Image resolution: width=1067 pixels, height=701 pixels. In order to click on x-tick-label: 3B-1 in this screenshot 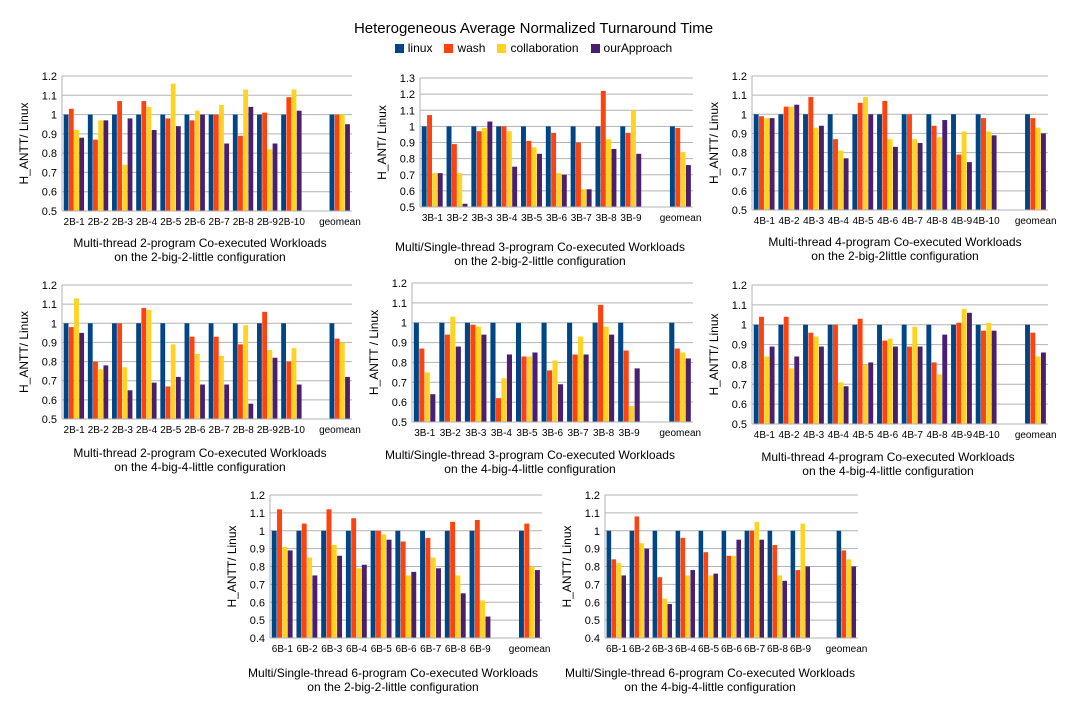, I will do `click(425, 433)`.